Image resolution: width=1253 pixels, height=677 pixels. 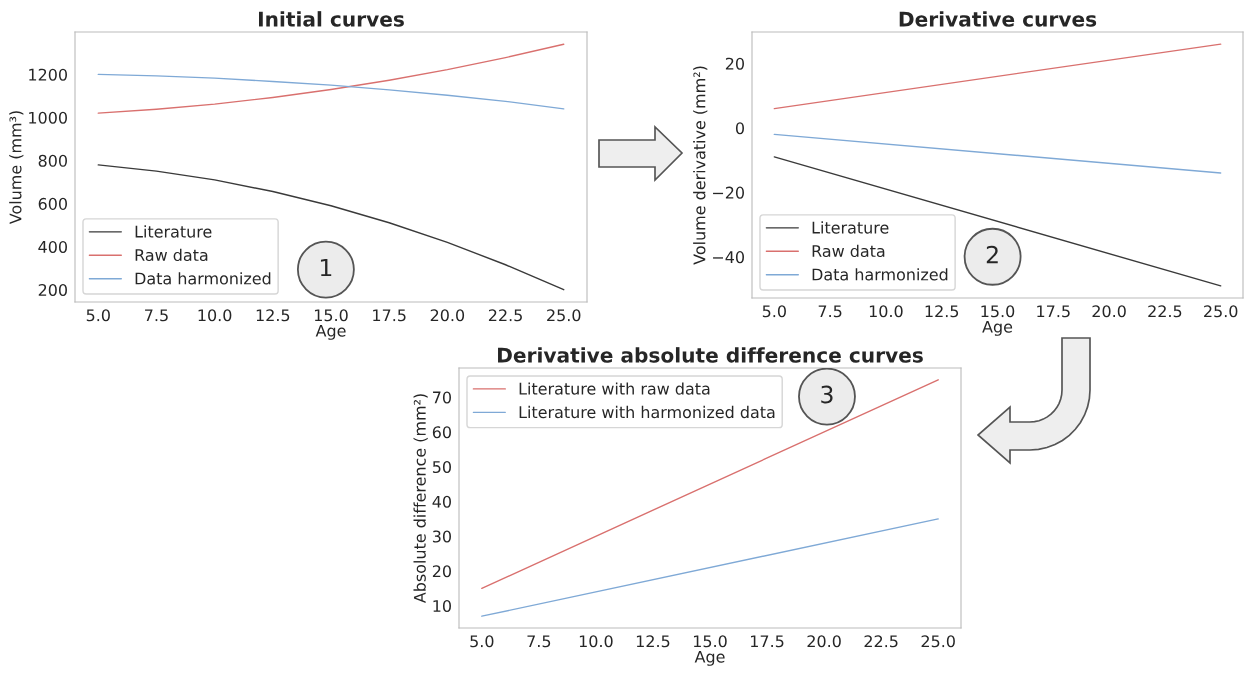 I want to click on y-tick-label: 50, so click(x=441, y=467).